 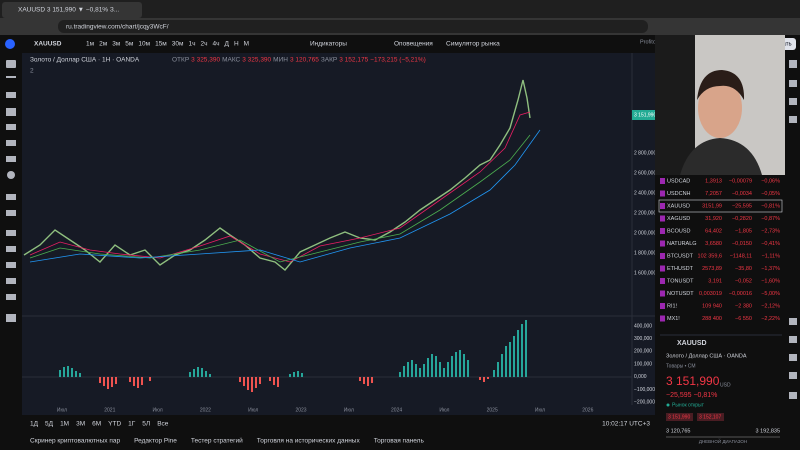 What do you see at coordinates (680, 269) in the screenshot?
I see `watch-symbol: ETHUSDT` at bounding box center [680, 269].